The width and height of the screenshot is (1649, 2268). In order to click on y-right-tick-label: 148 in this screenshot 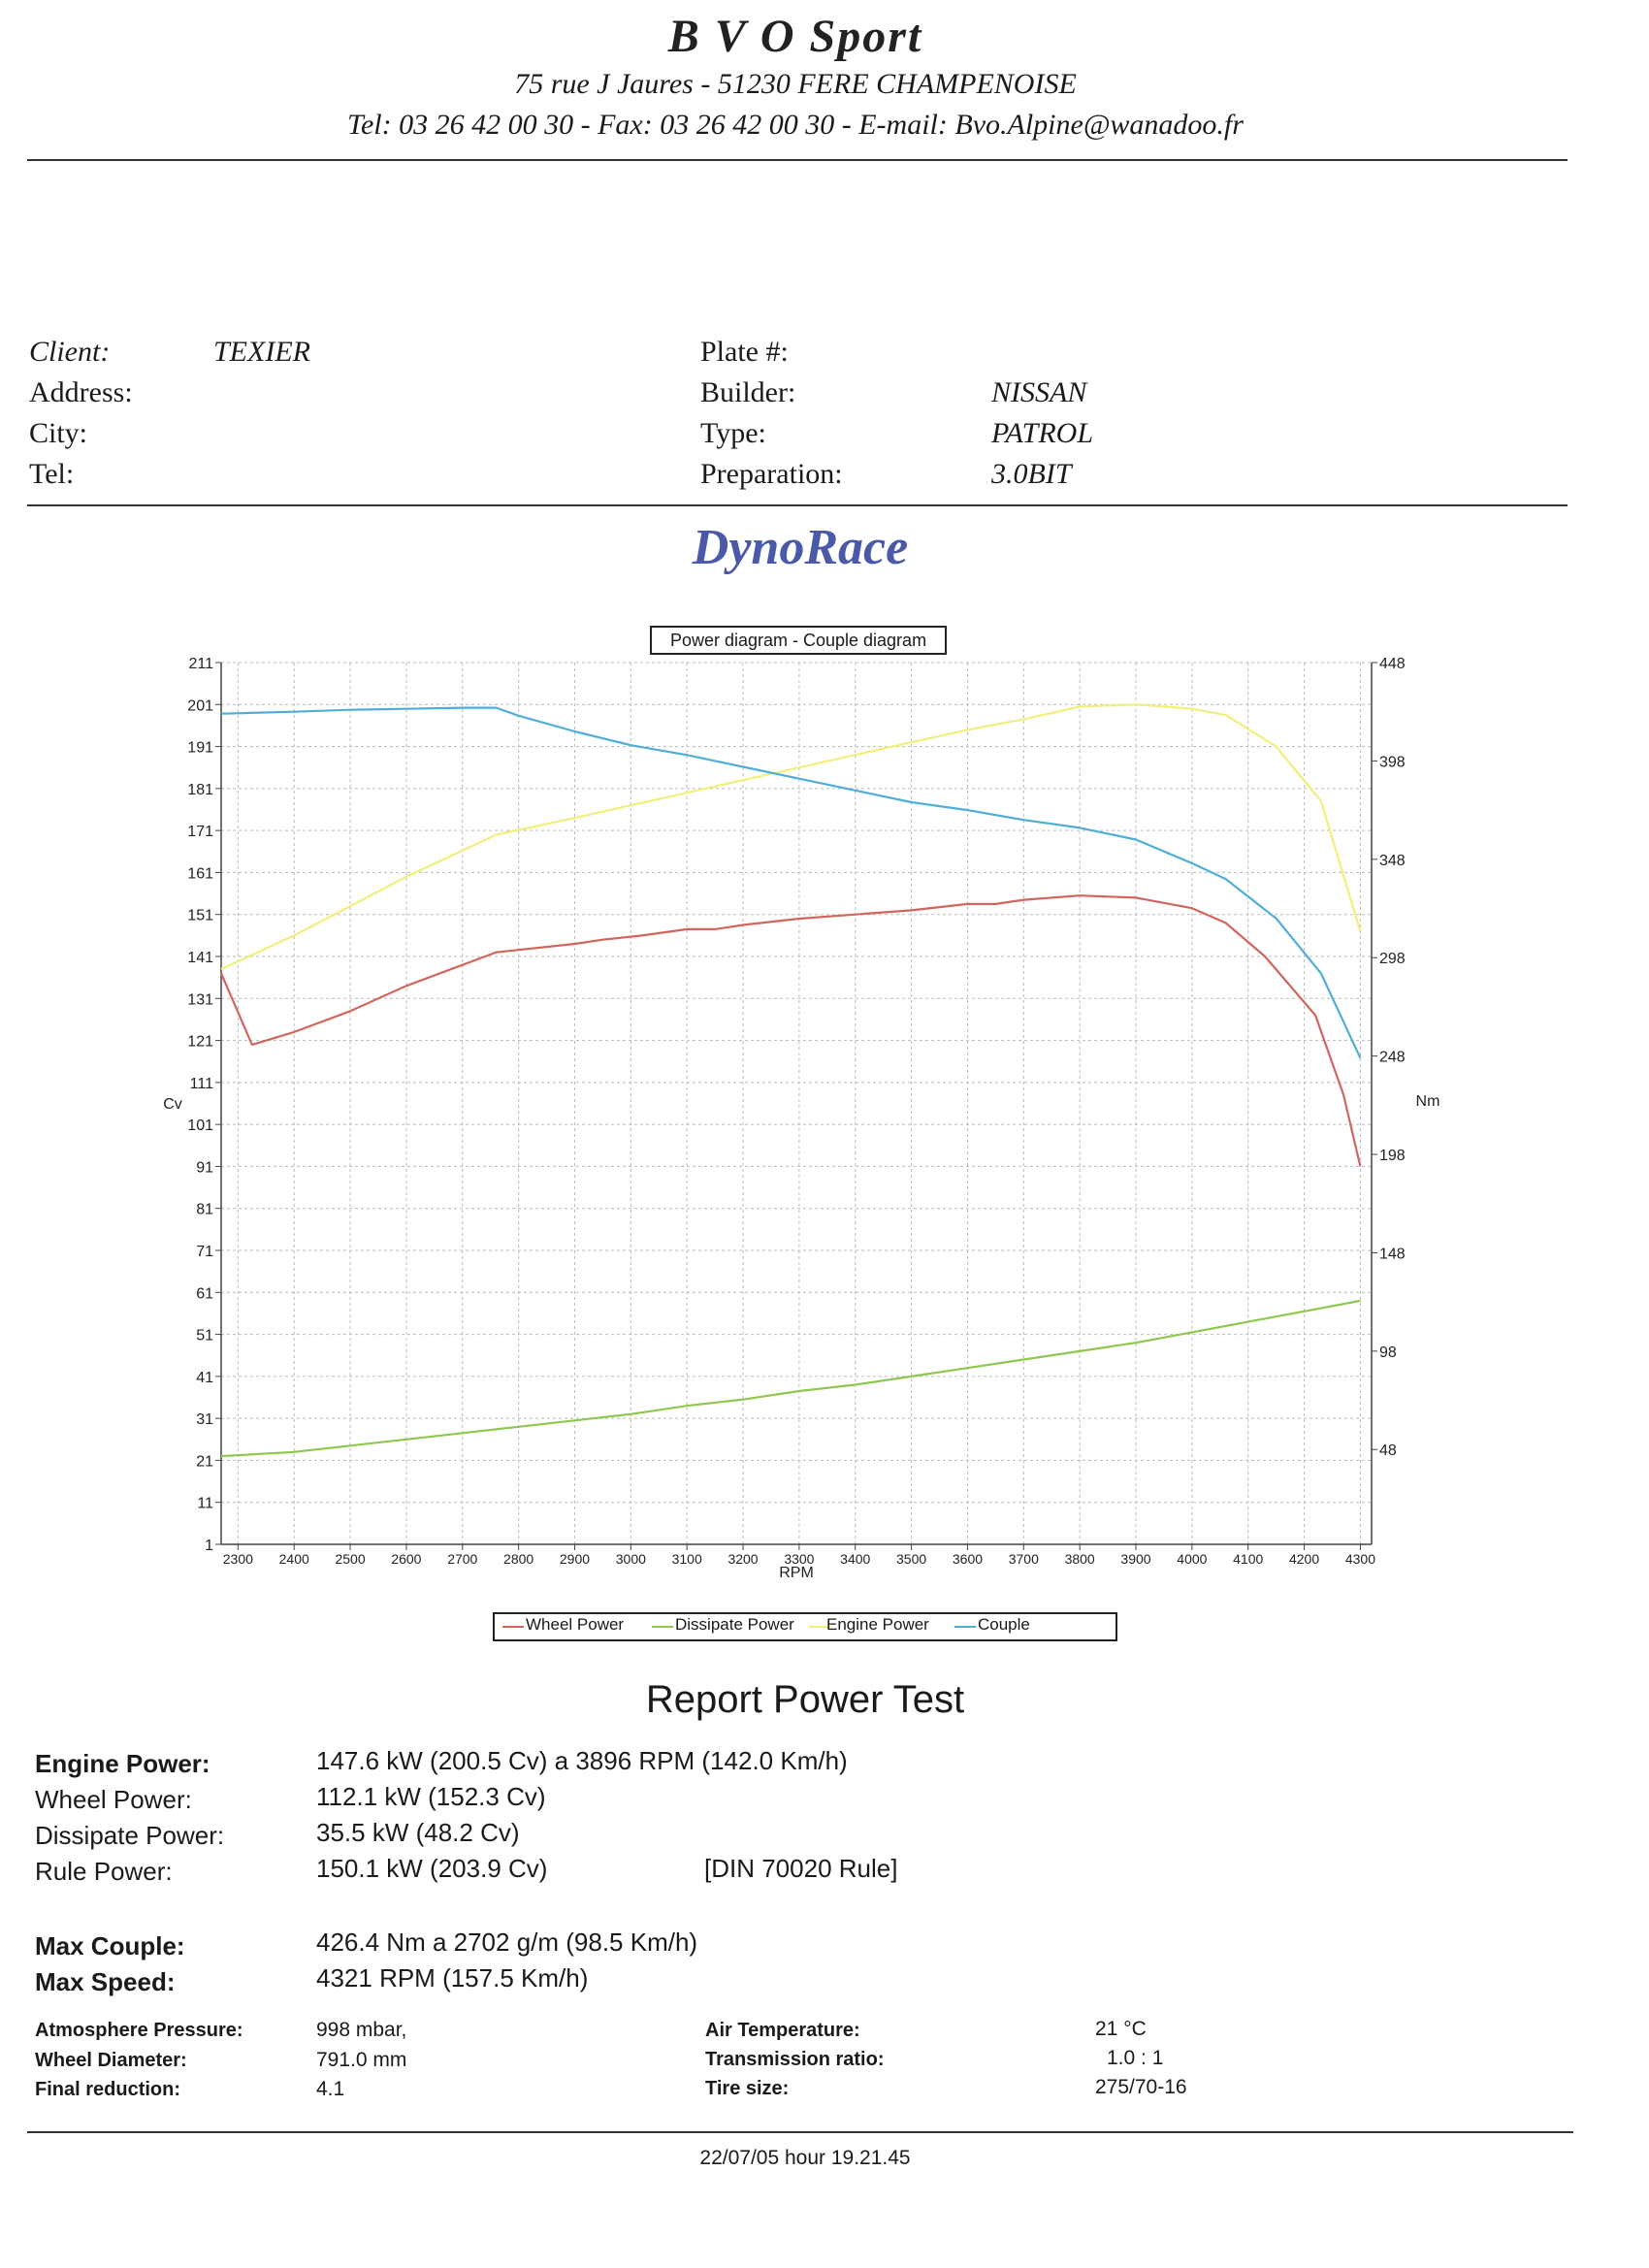, I will do `click(1392, 1254)`.